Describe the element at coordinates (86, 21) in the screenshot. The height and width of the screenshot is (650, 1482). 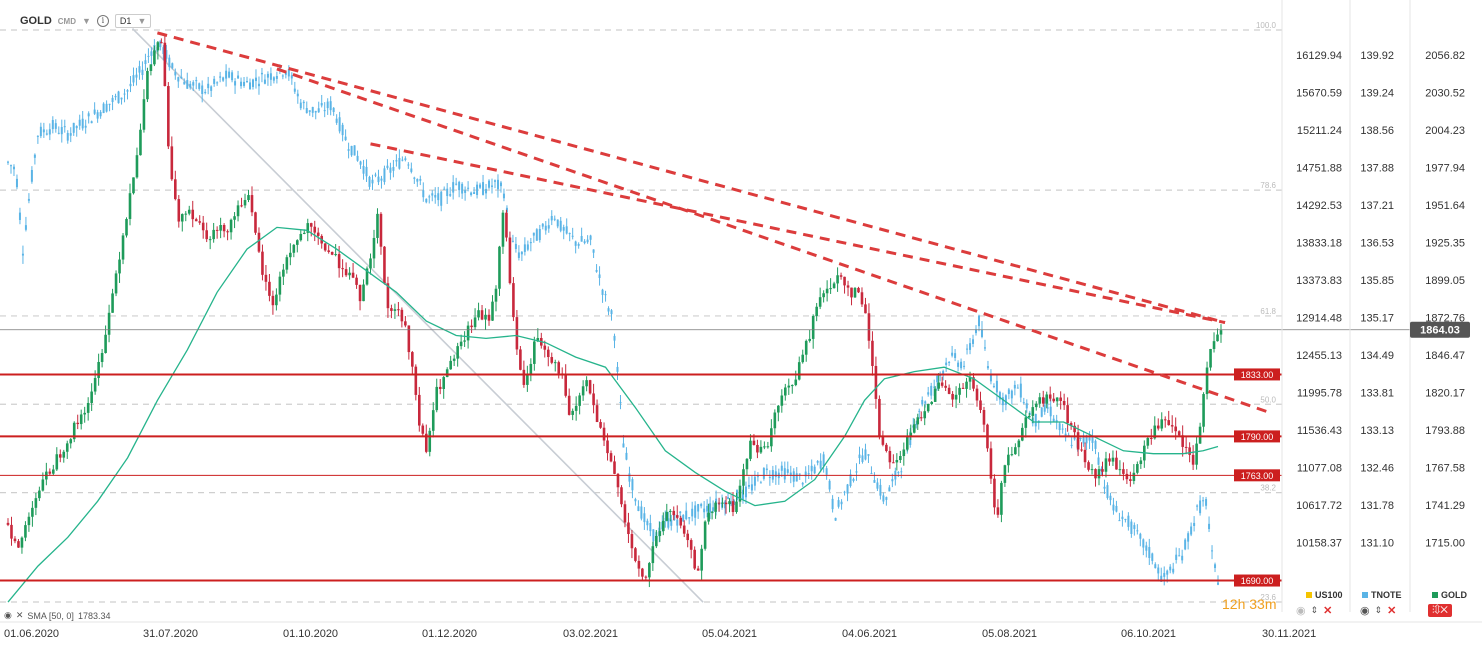
I see `symbol-dropdown-icon: ▼` at that location.